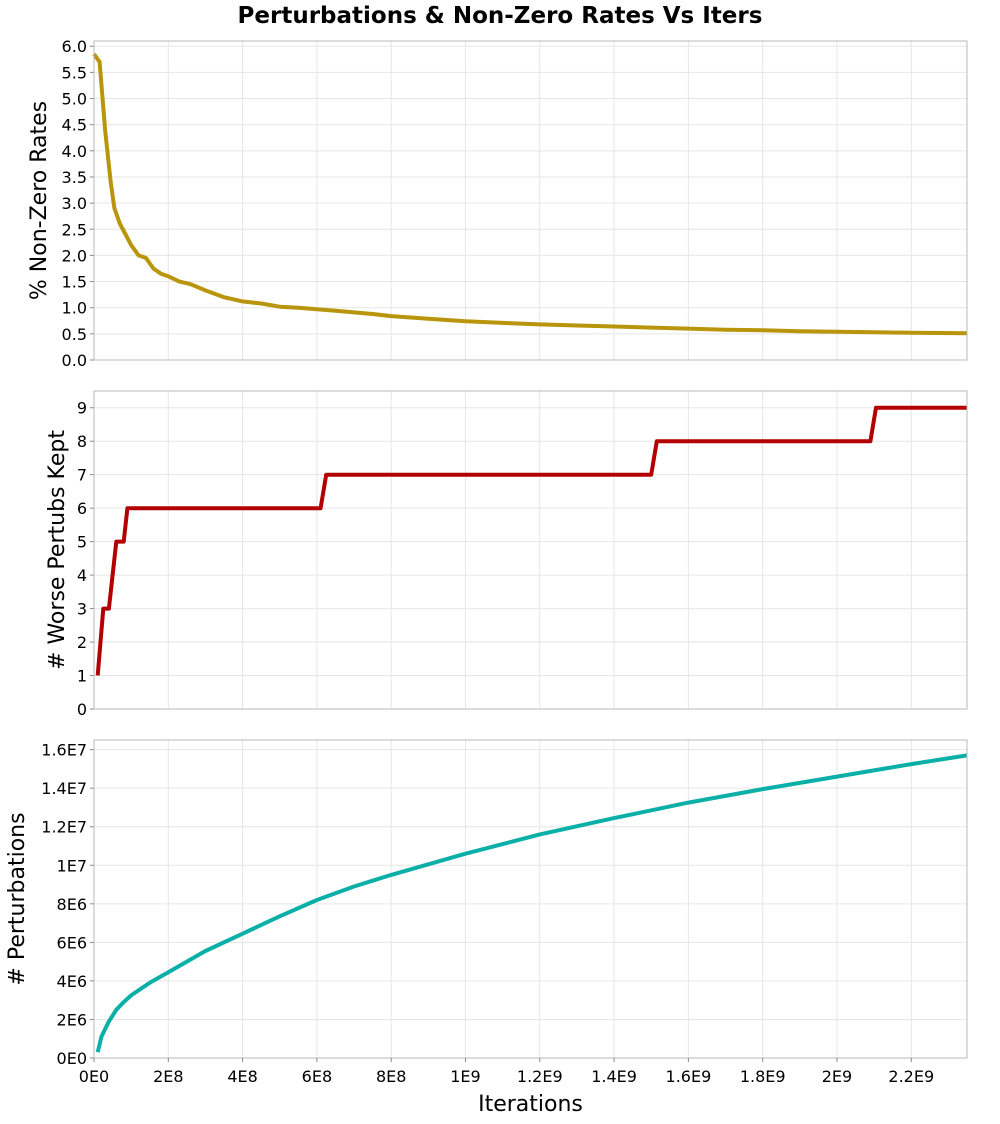  What do you see at coordinates (82, 709) in the screenshot?
I see `y-tick-label: 0` at bounding box center [82, 709].